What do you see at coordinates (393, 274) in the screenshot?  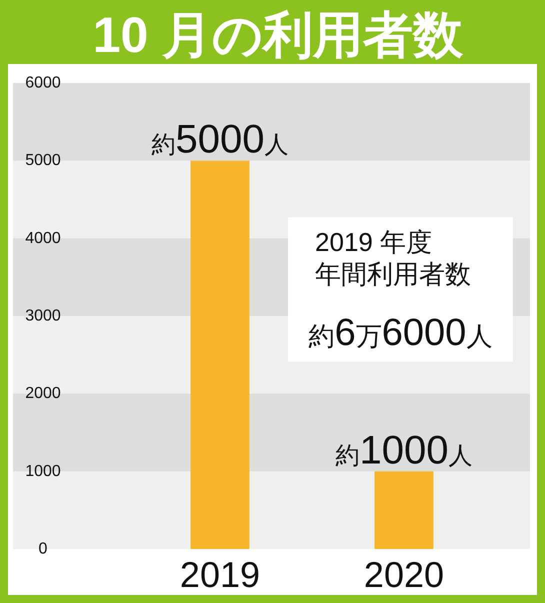 I see `annotation: 年間利用者数` at bounding box center [393, 274].